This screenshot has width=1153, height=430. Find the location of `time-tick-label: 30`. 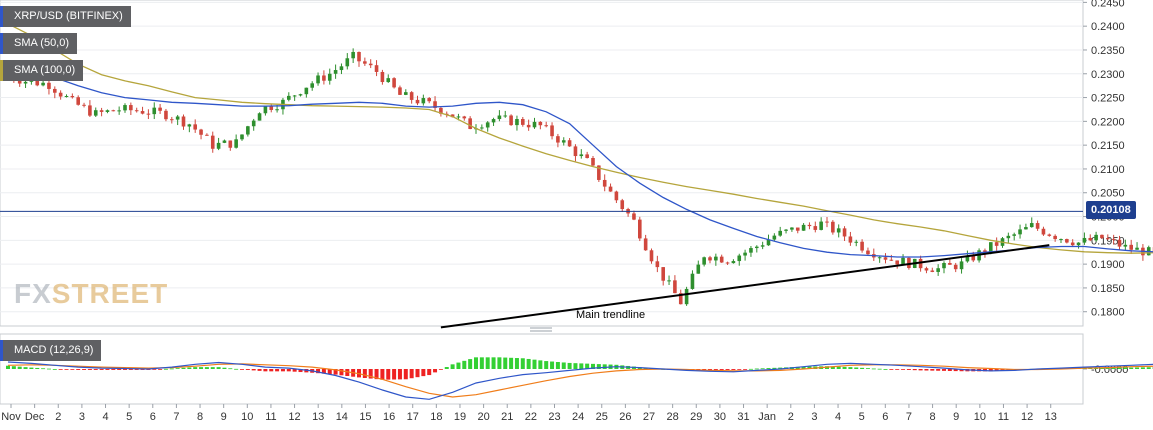

time-tick-label: 30 is located at coordinates (720, 417).